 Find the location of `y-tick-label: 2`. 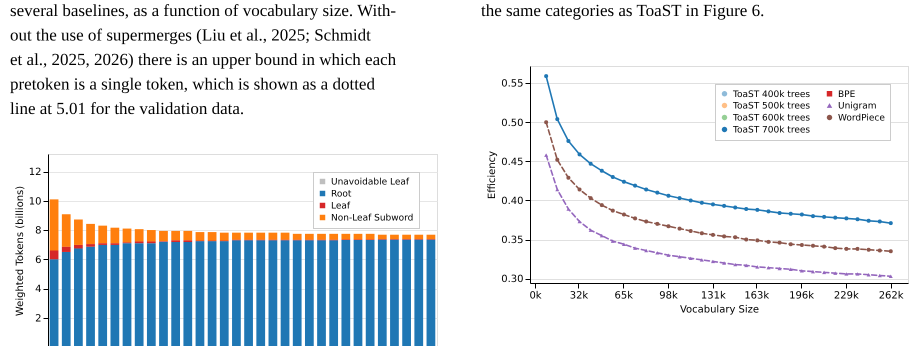

y-tick-label: 2 is located at coordinates (38, 318).